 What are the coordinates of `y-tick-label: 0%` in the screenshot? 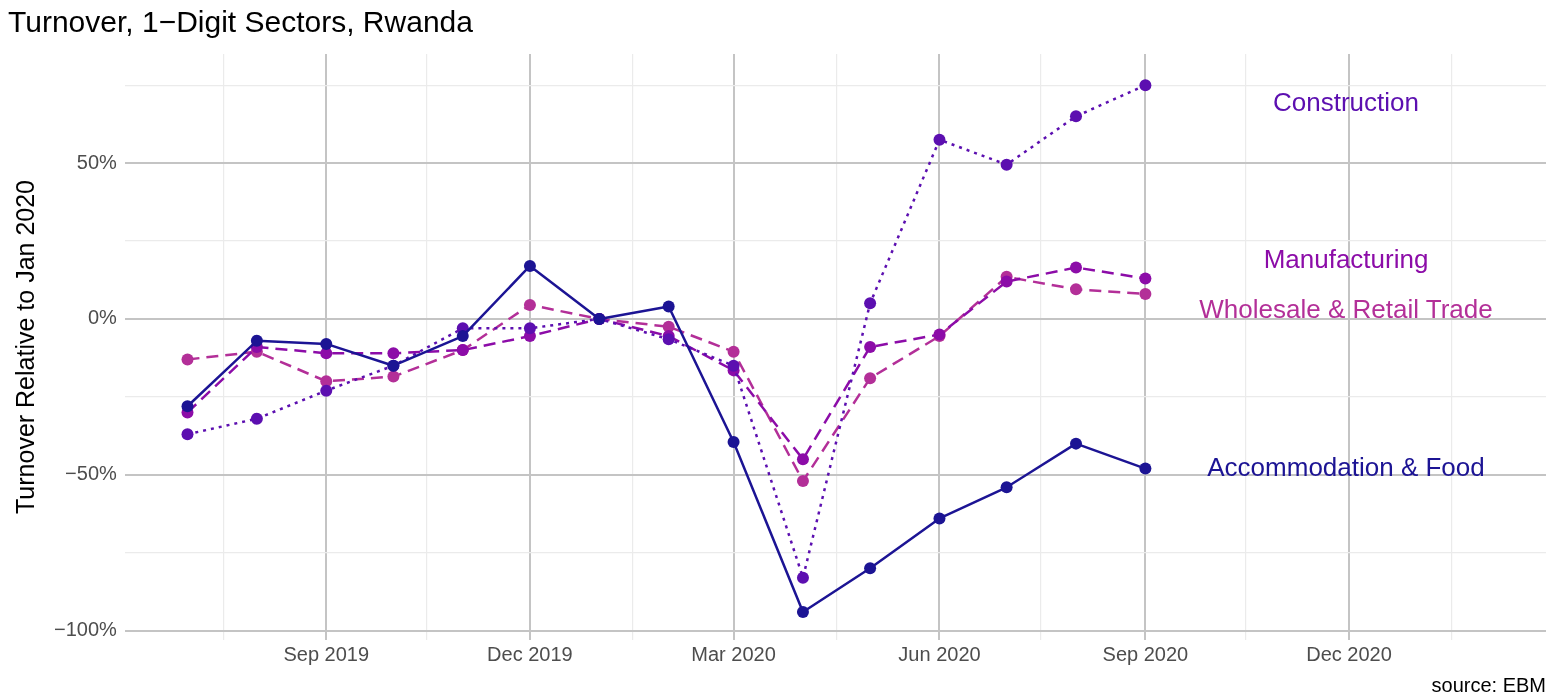 It's located at (102, 317).